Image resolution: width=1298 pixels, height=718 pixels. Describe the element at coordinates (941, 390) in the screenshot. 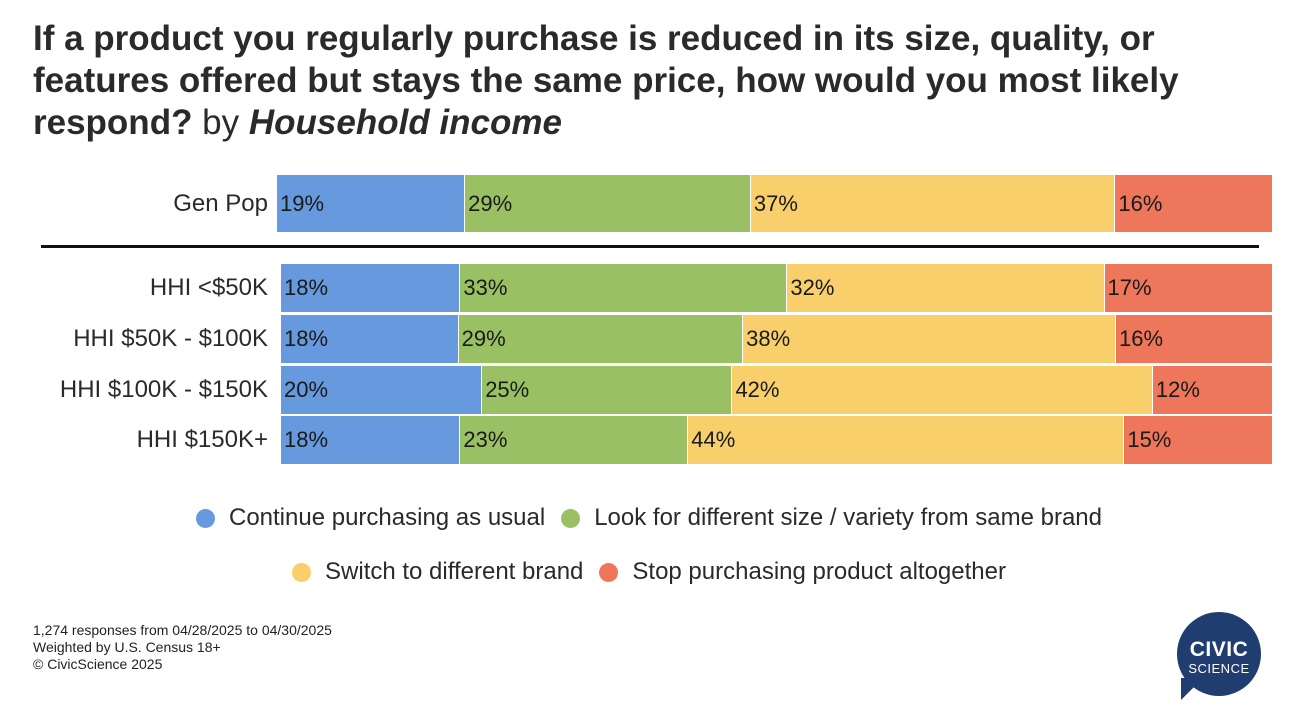

I see `bar-segment: 42%` at that location.